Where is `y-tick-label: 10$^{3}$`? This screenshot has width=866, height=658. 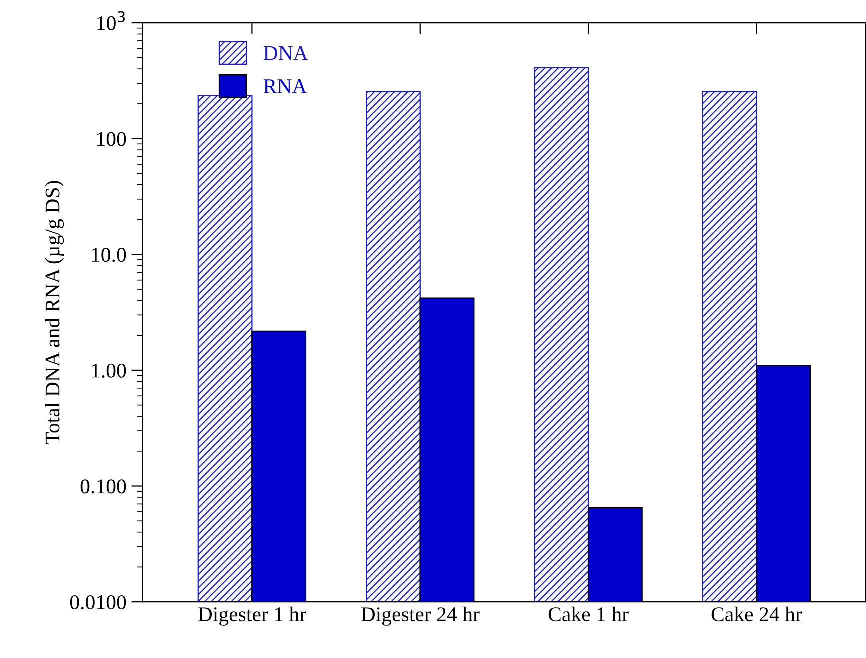 y-tick-label: 10$^{3}$ is located at coordinates (112, 20).